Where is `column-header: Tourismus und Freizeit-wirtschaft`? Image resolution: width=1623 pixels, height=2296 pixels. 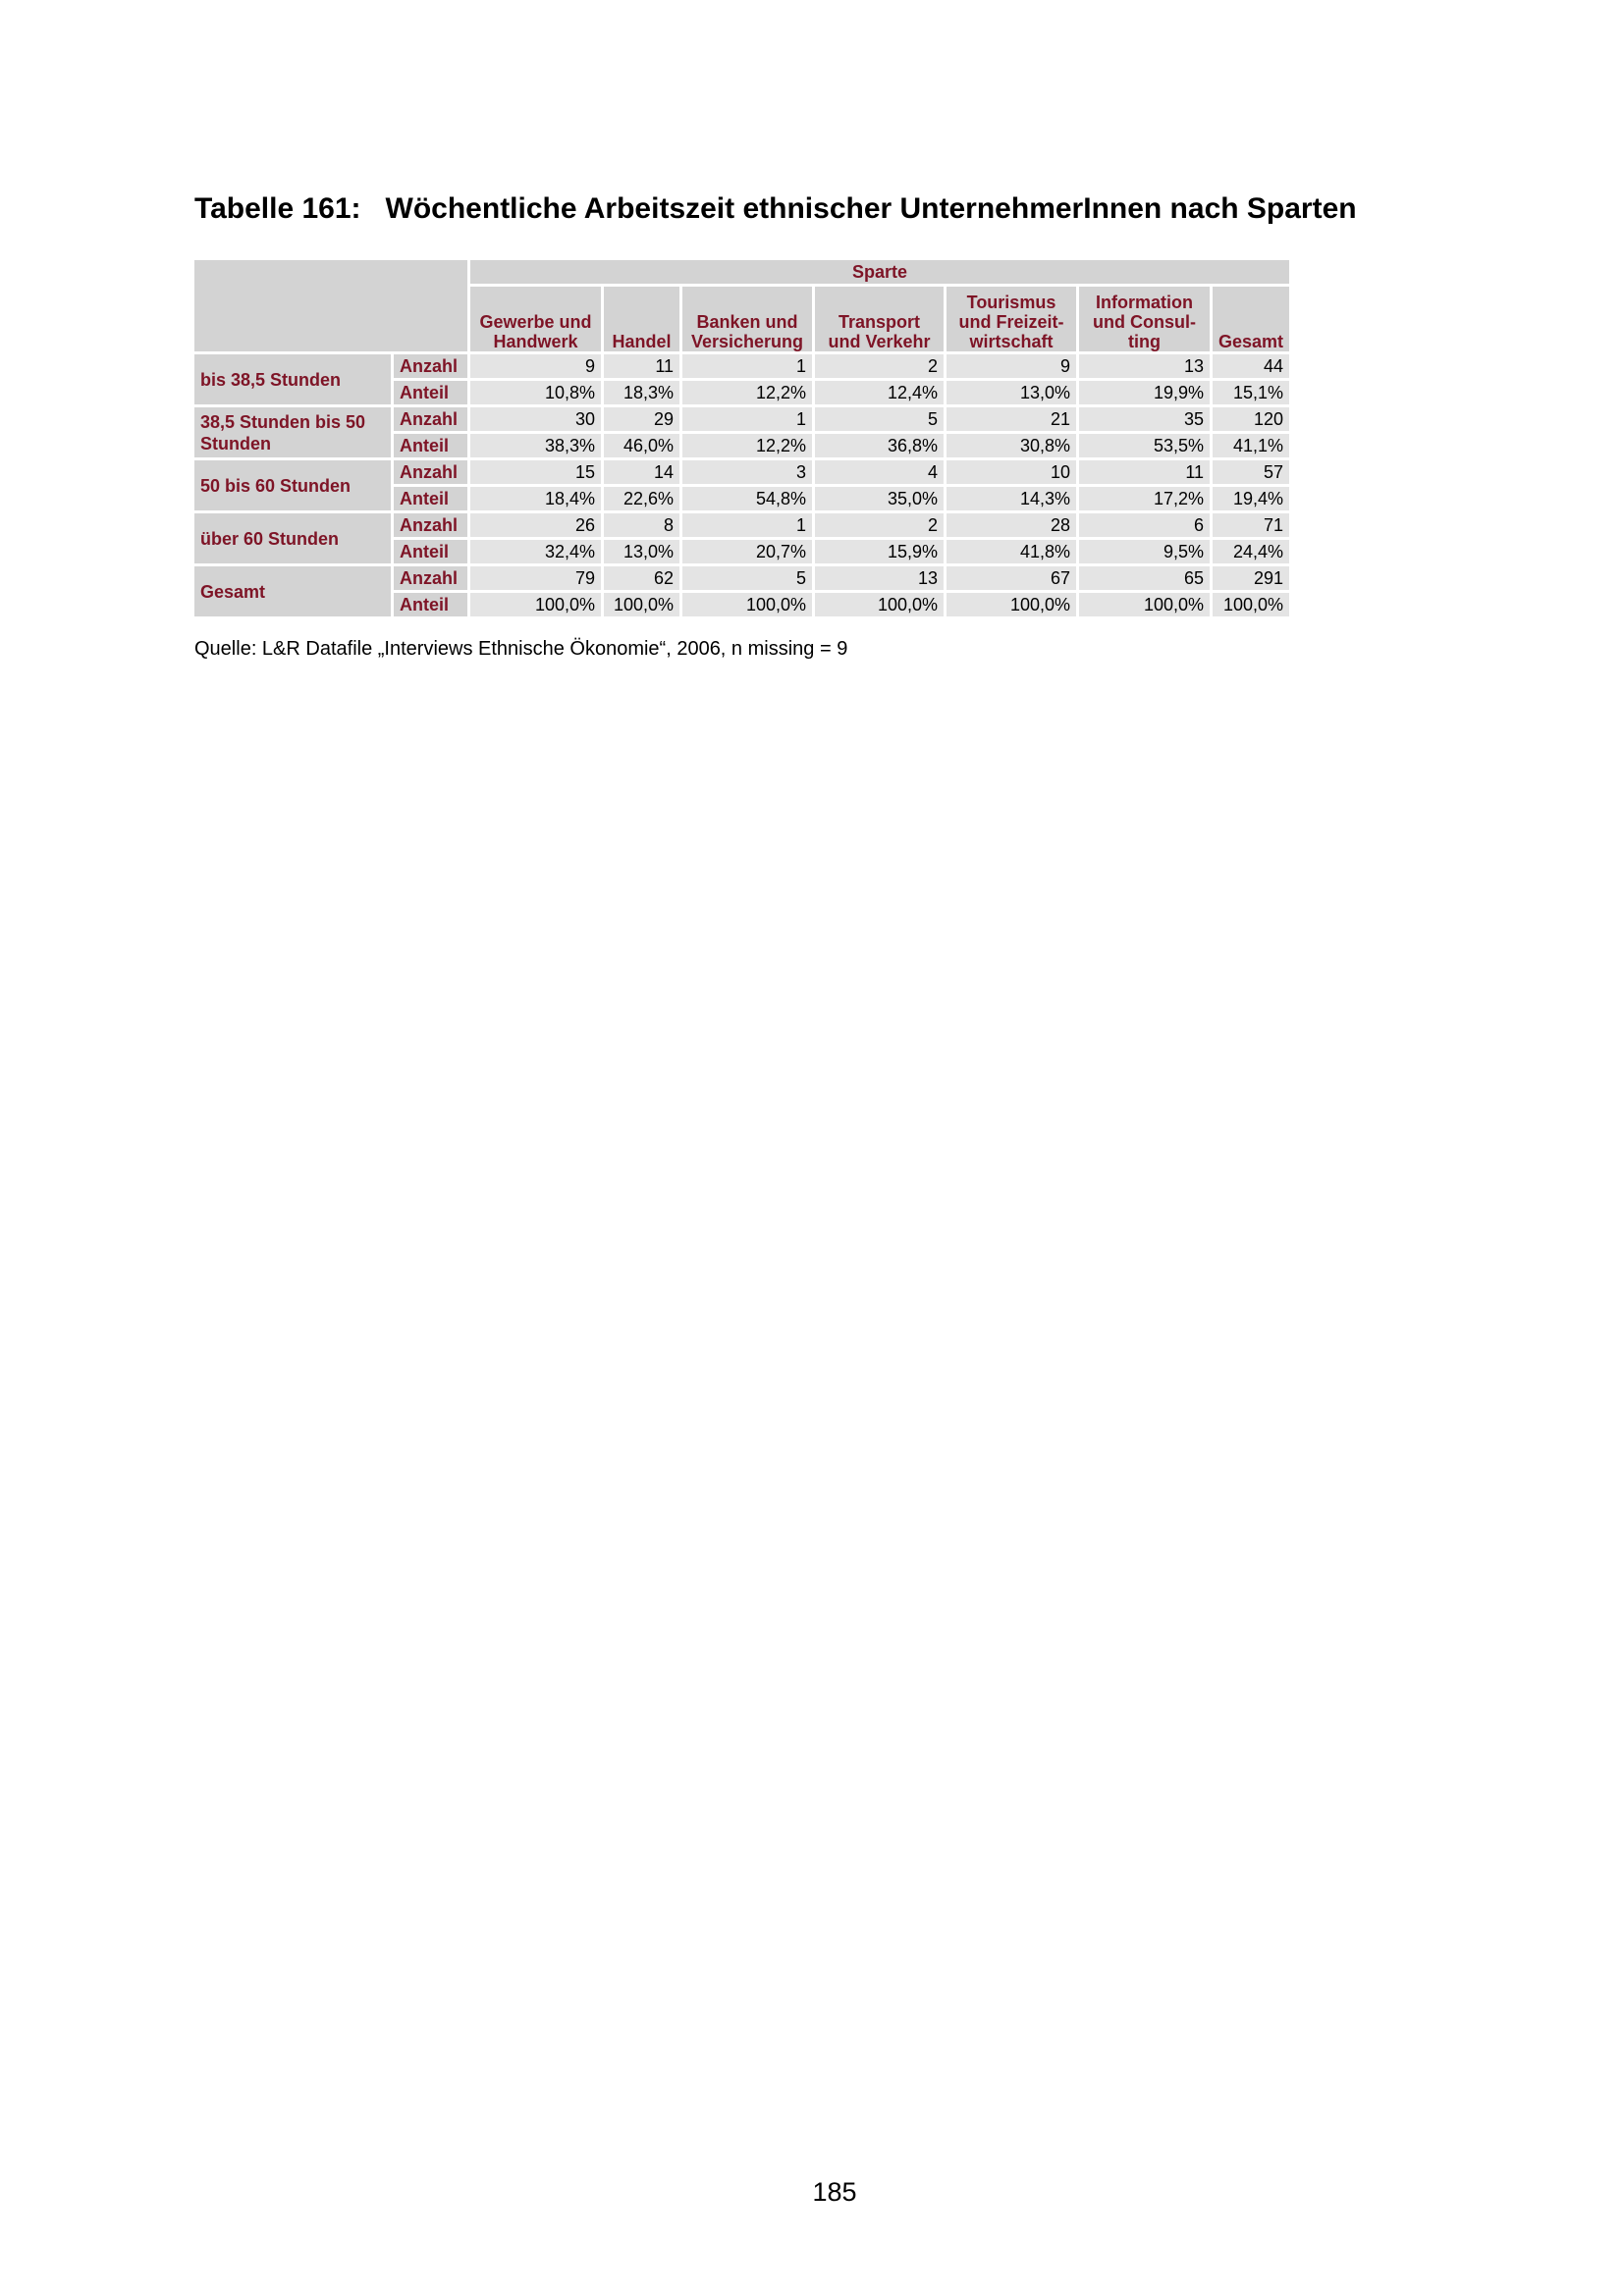 column-header: Tourismus und Freizeit-wirtschaft is located at coordinates (1011, 319).